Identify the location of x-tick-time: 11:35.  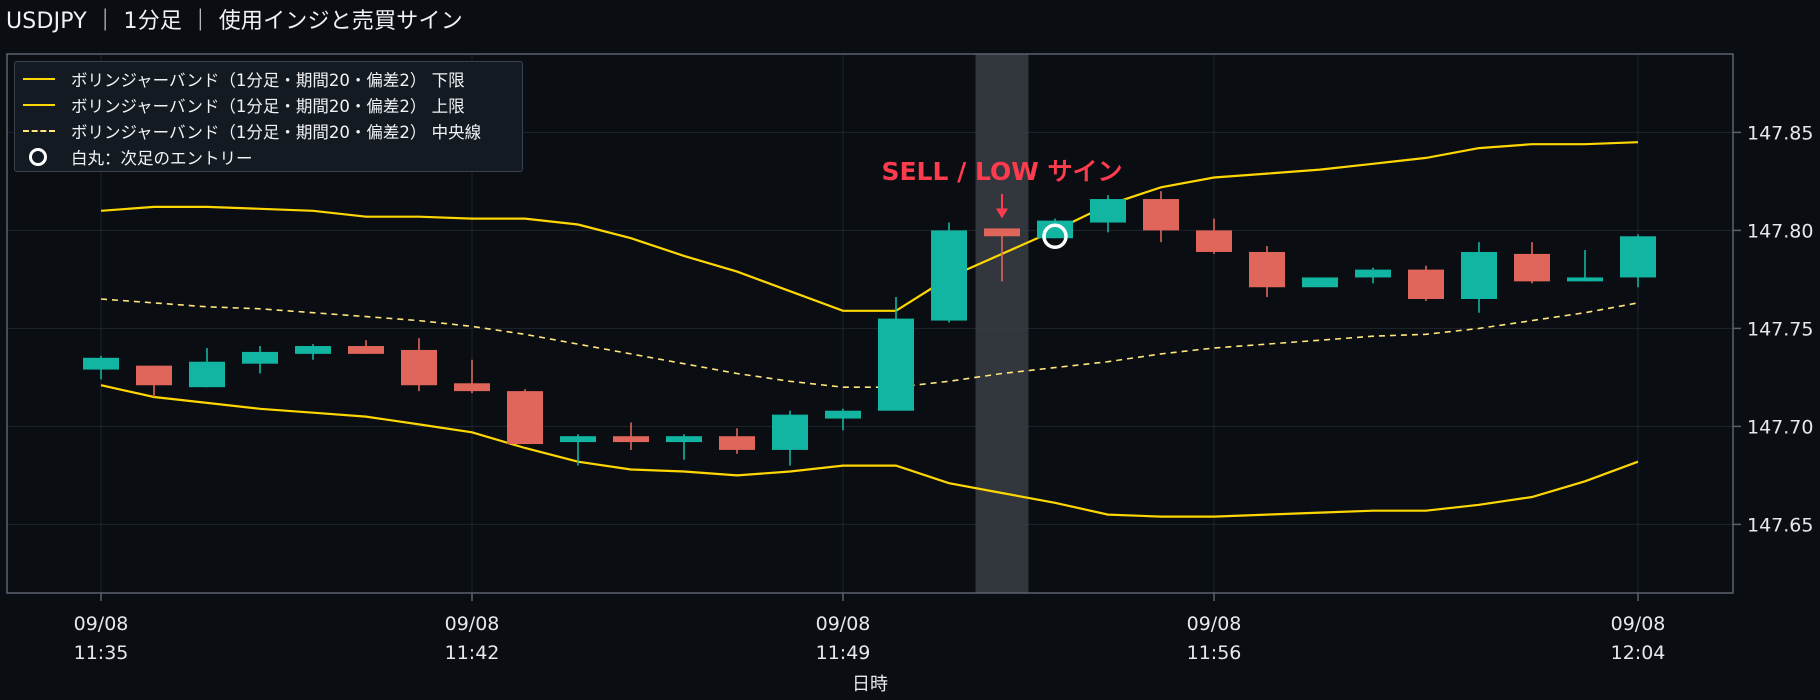
(101, 653).